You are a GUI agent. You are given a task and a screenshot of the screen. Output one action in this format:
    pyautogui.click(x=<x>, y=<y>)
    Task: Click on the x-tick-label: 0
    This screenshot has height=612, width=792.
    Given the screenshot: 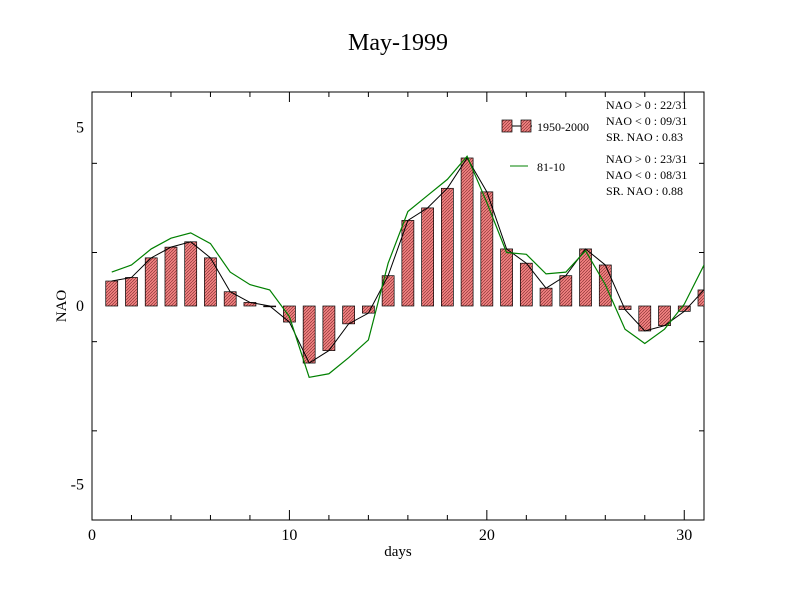 What is the action you would take?
    pyautogui.click(x=92, y=535)
    